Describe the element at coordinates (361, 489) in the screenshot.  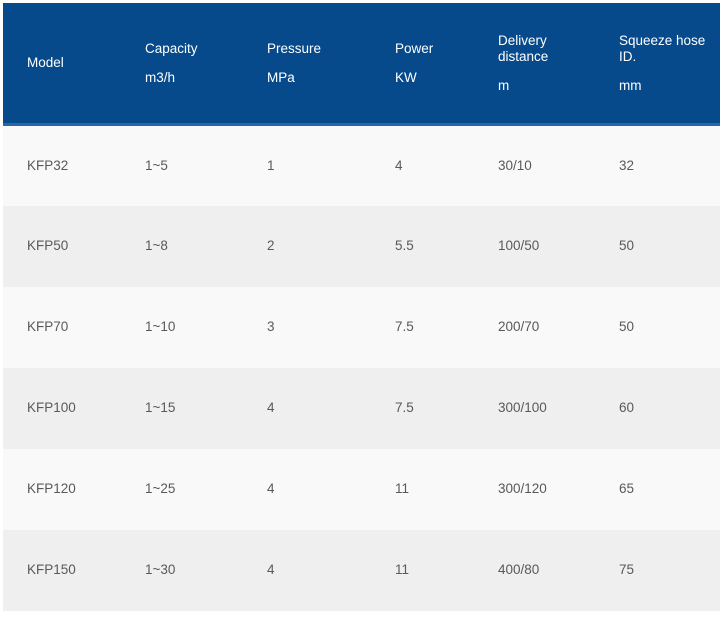
I see `table-row-kfp120: KFP120 1~25 4 11 300/120 65` at that location.